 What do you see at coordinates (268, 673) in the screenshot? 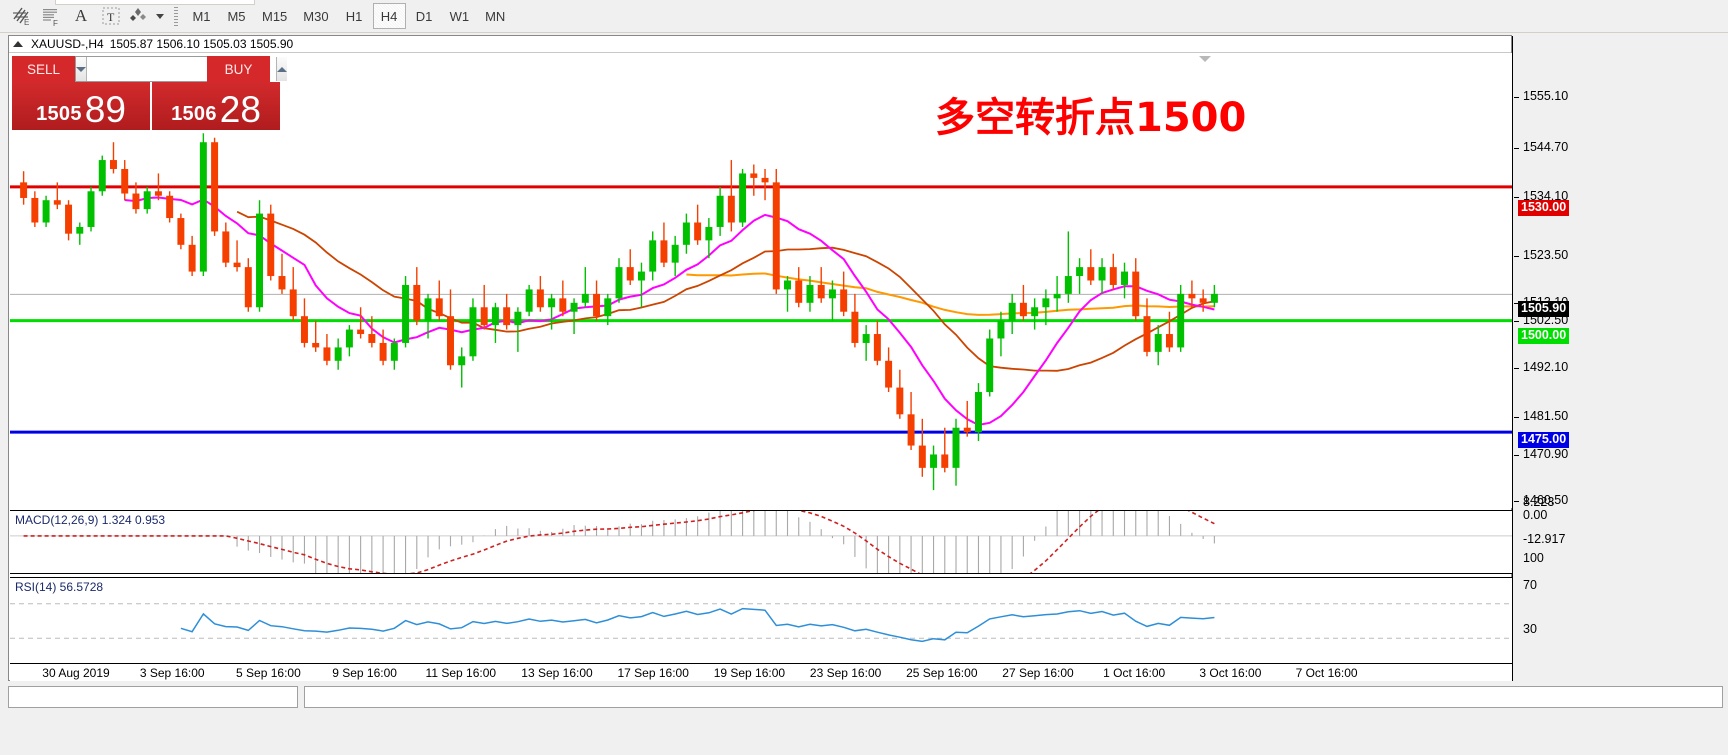
I see `date-tick-label: 5 Sep 16:00` at bounding box center [268, 673].